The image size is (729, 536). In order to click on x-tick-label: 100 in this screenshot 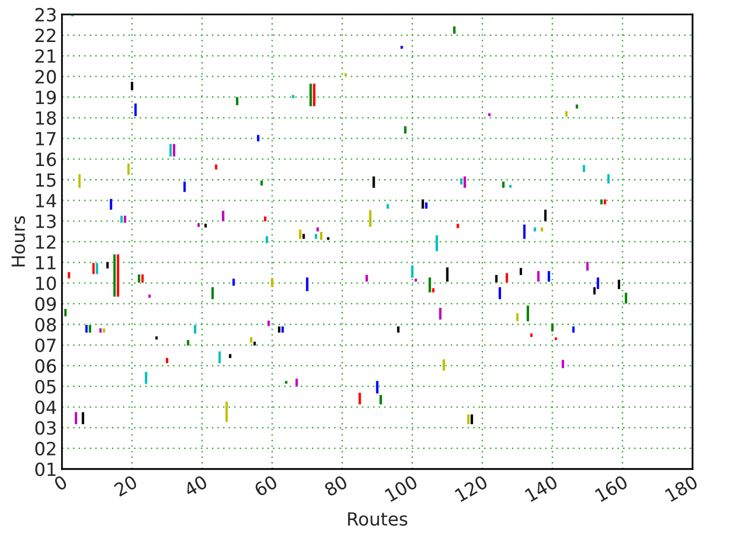, I will do `click(401, 488)`.